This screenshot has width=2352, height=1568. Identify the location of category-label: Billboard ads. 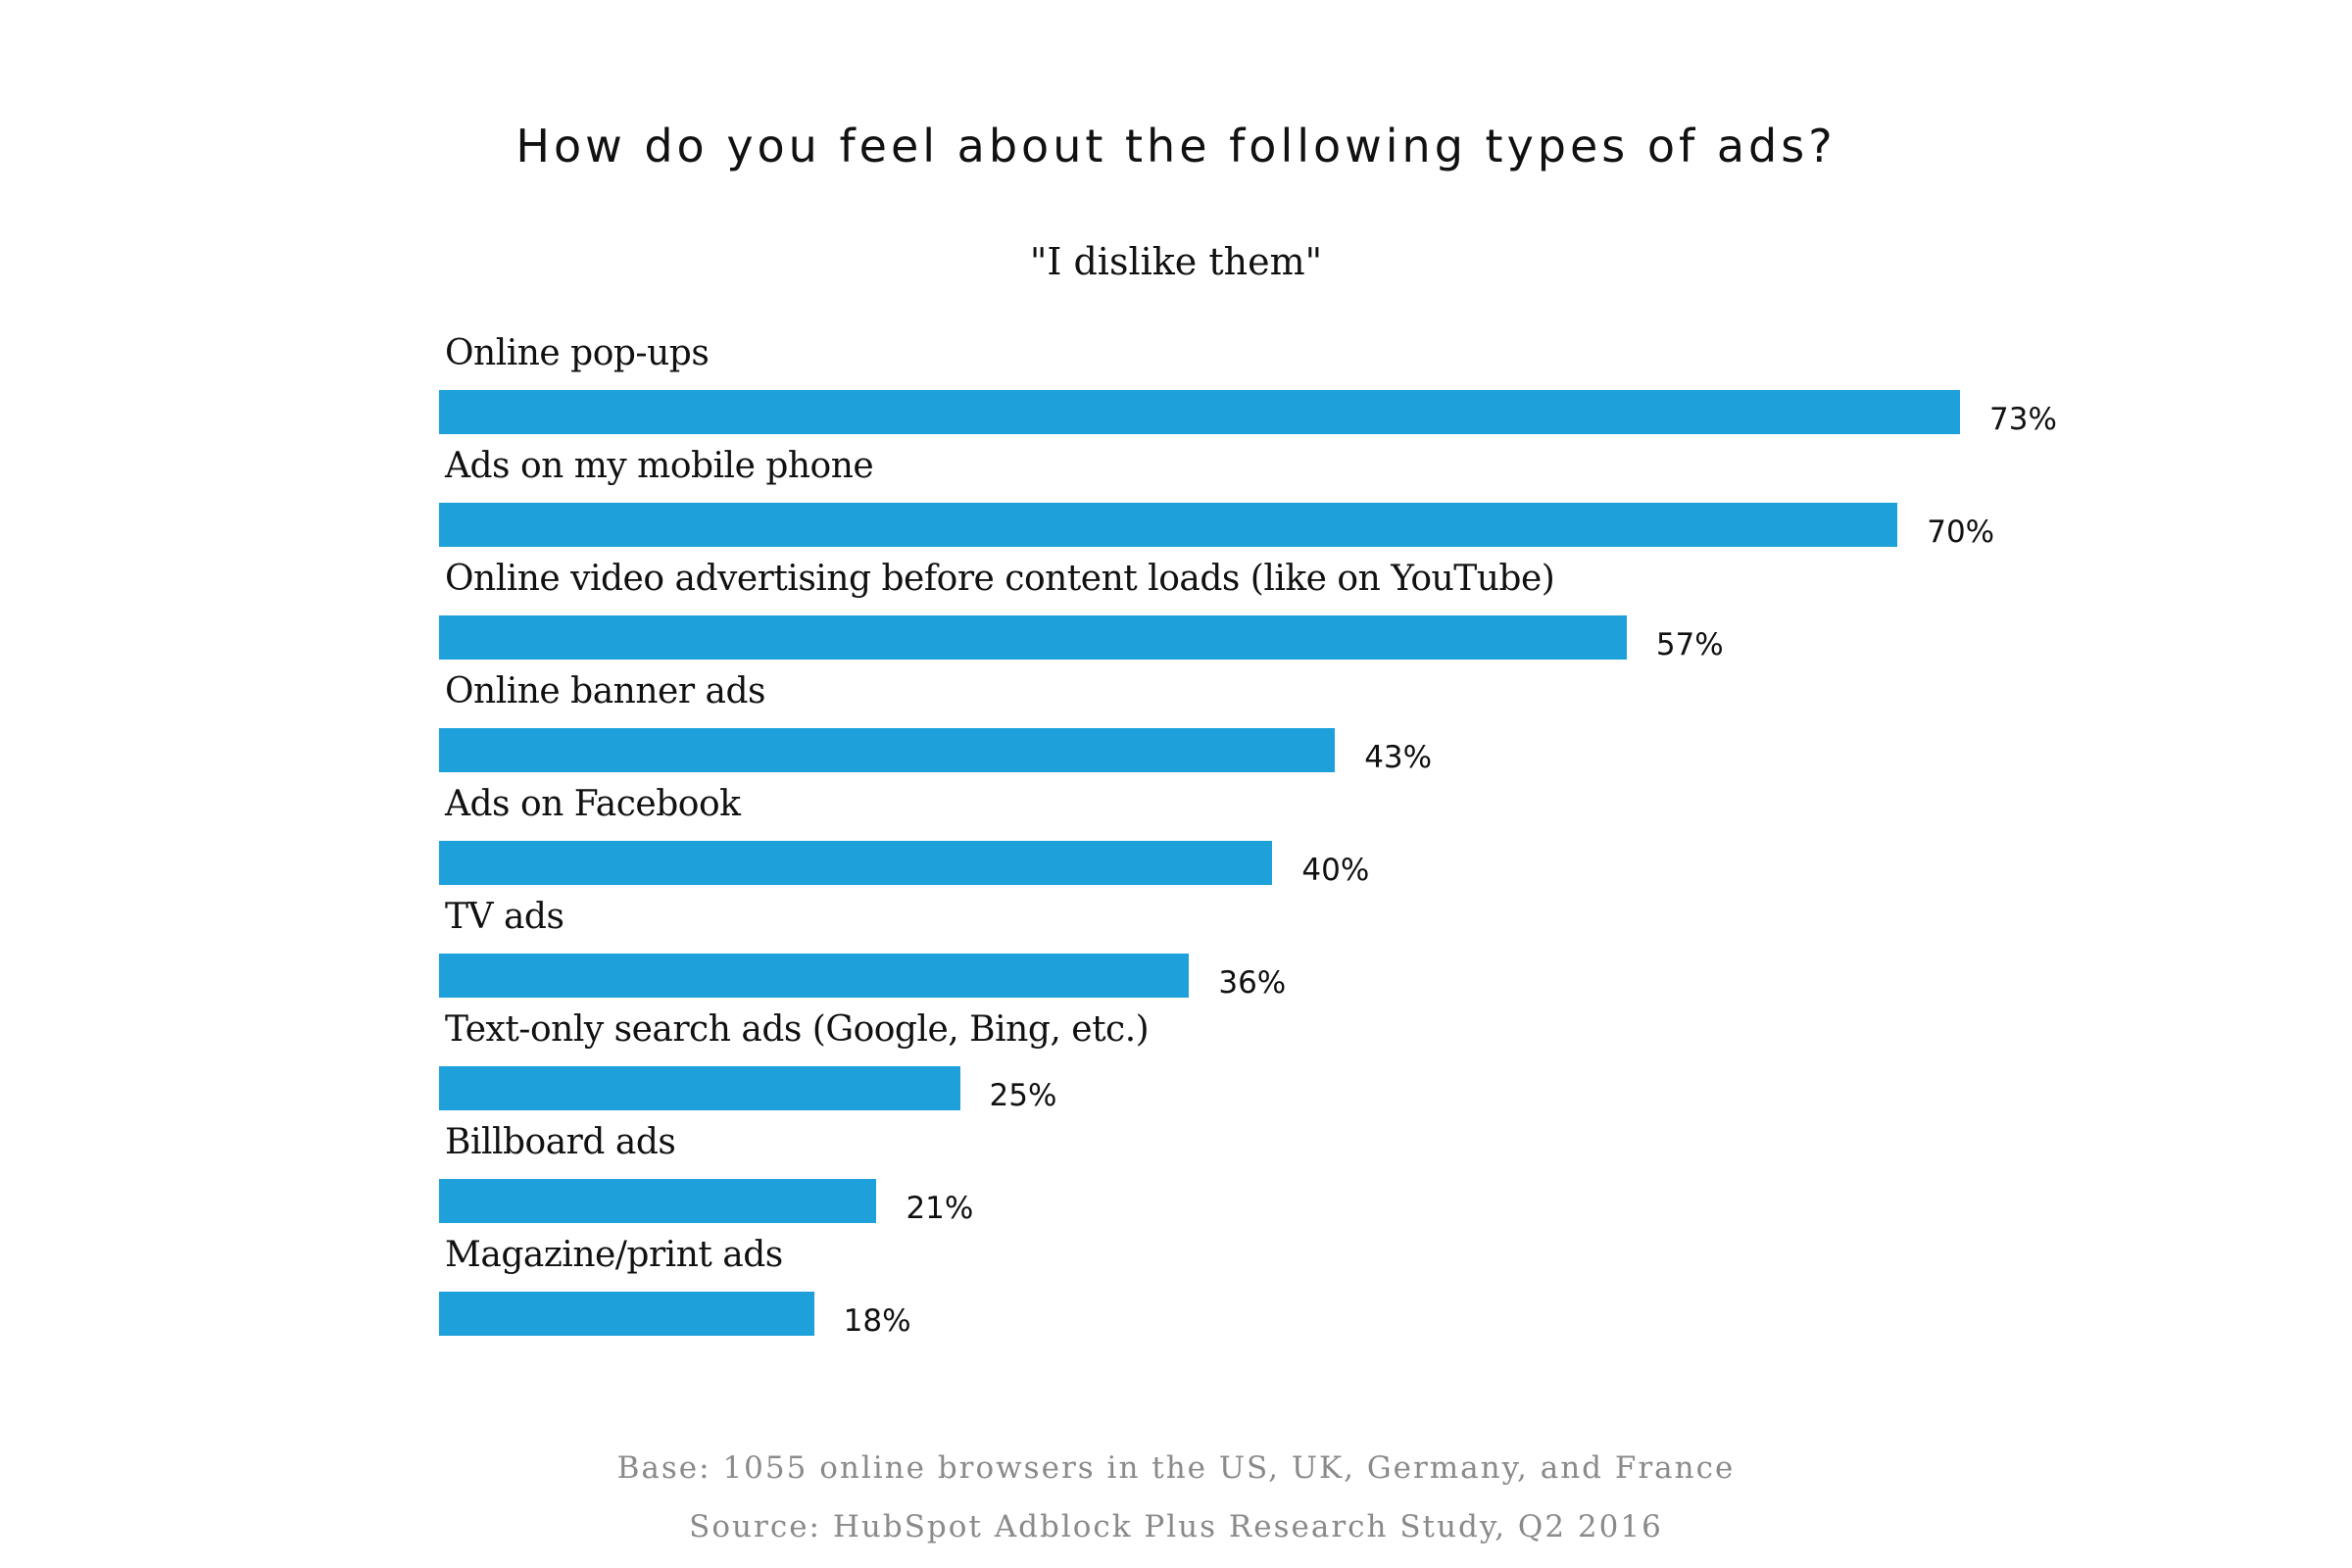
(560, 1142).